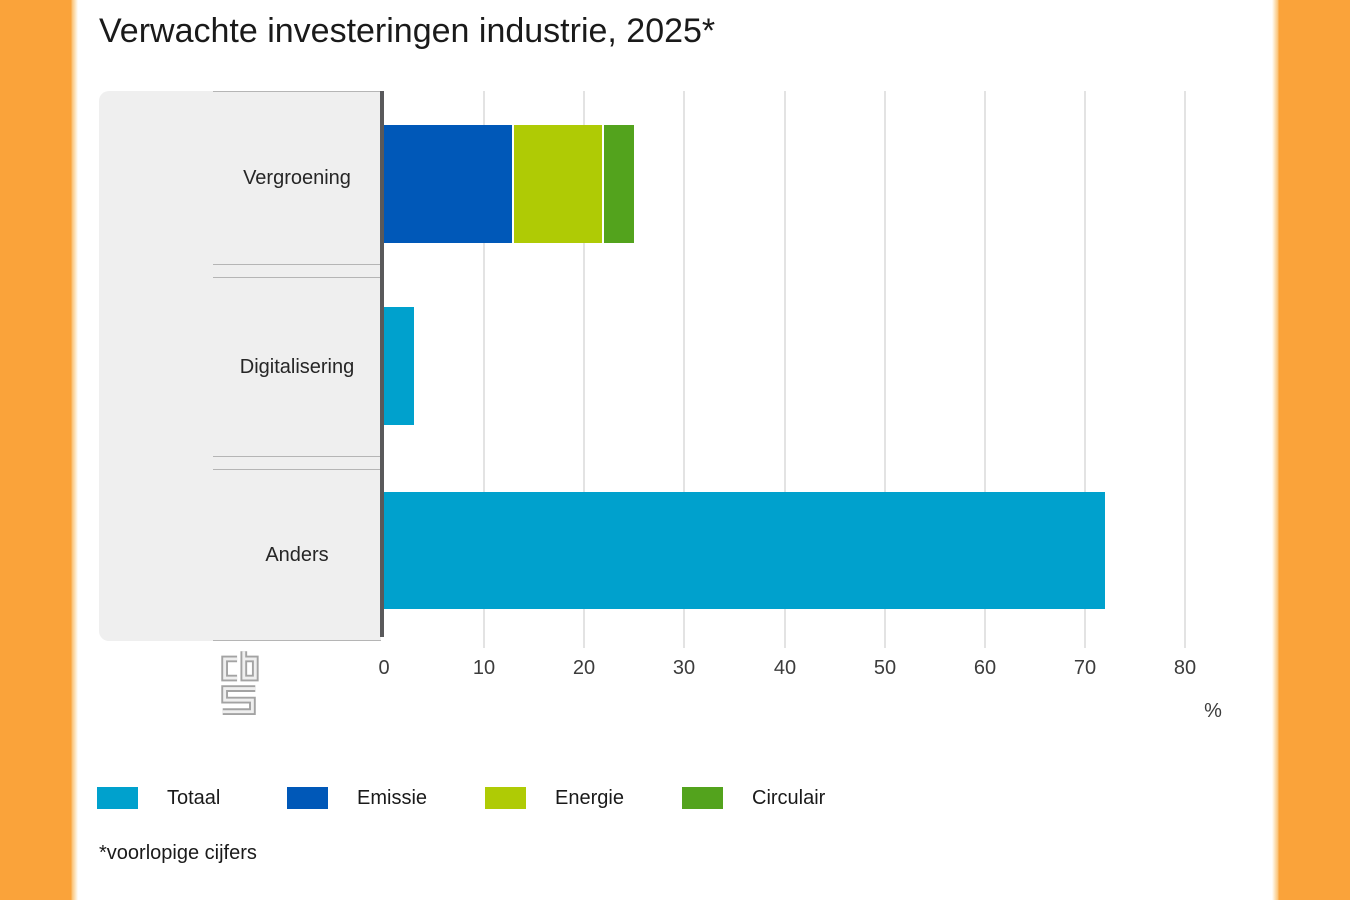 The image size is (1350, 900). What do you see at coordinates (559, 184) in the screenshot?
I see `bar-segment-energie` at bounding box center [559, 184].